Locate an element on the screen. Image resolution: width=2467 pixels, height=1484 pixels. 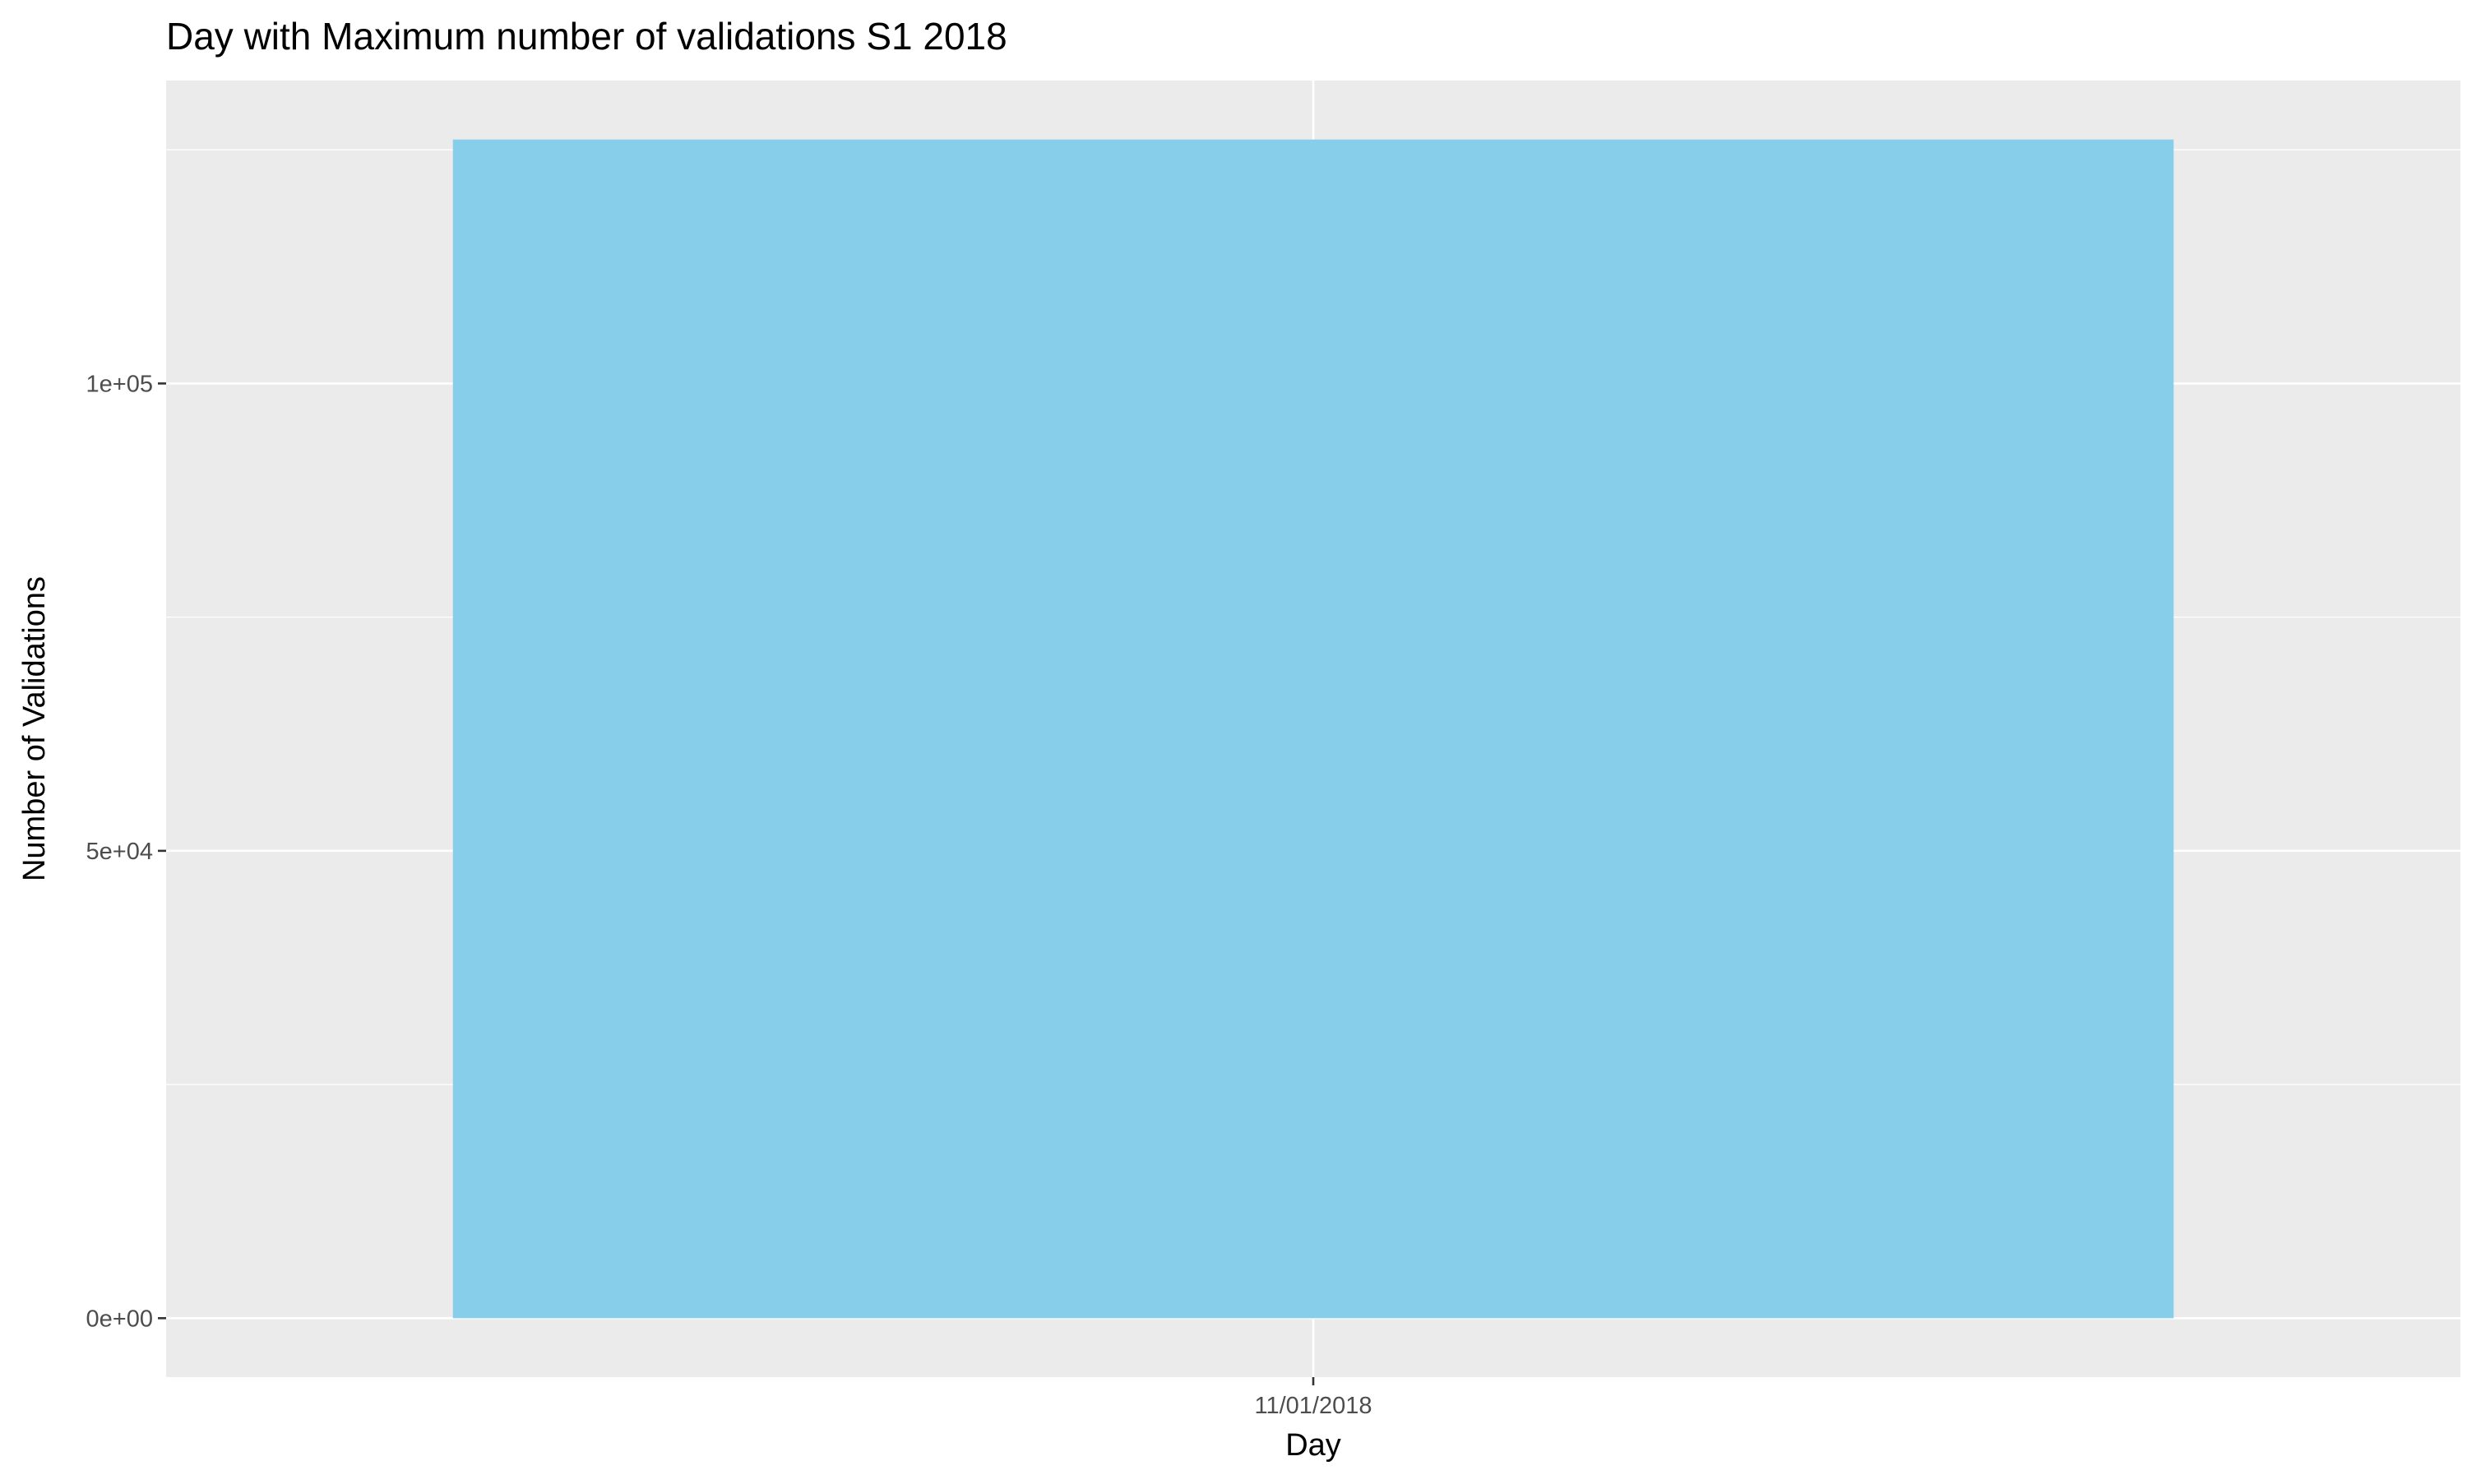
y-tick-label: 0e+00 is located at coordinates (120, 1319).